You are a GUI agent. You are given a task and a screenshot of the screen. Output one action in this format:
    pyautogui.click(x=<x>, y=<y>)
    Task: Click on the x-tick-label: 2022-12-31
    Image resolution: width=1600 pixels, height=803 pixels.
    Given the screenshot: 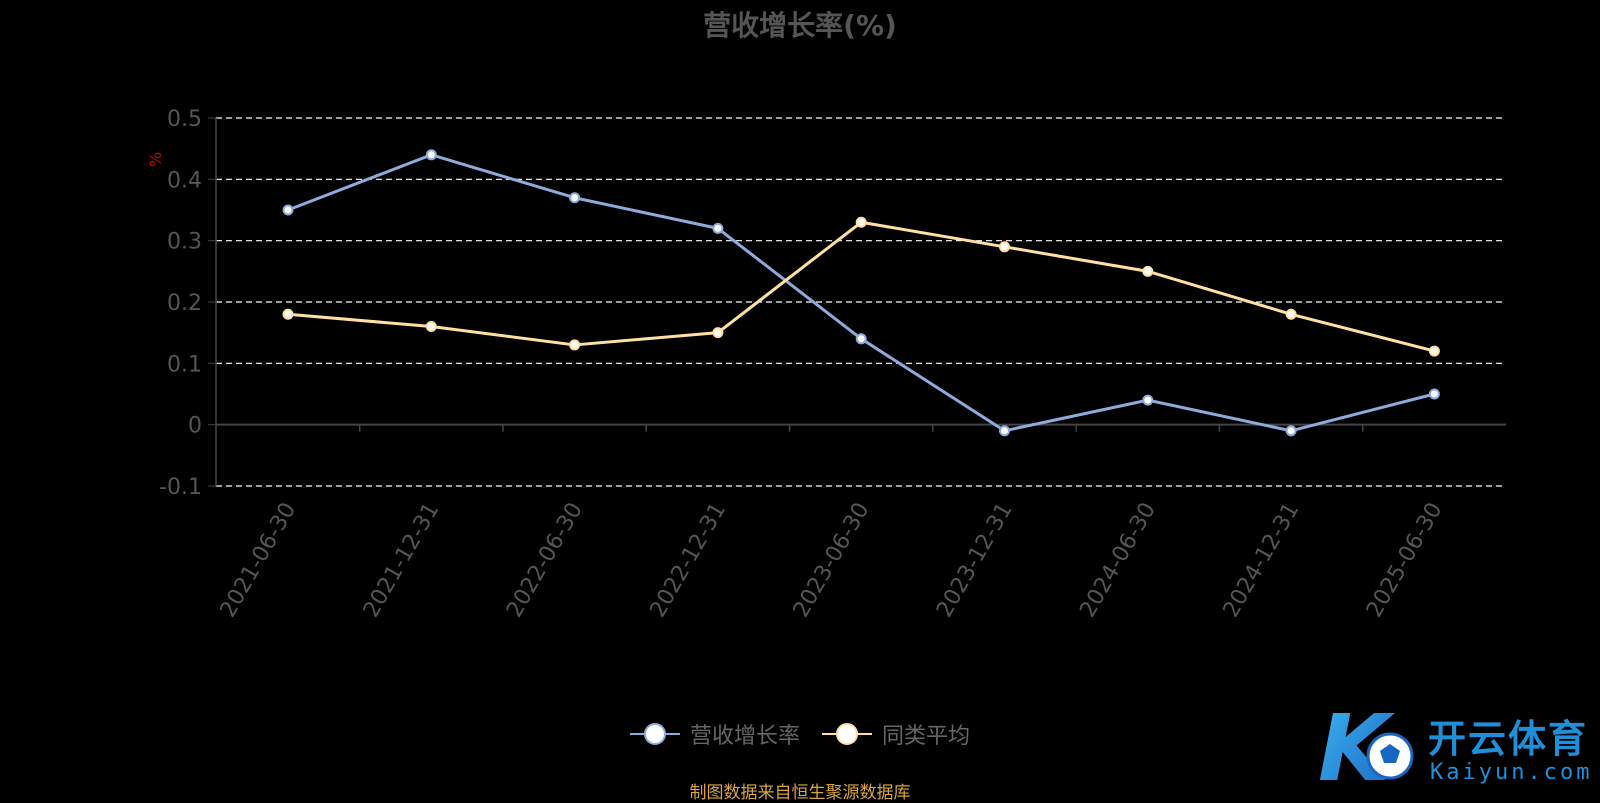 What is the action you would take?
    pyautogui.click(x=689, y=560)
    